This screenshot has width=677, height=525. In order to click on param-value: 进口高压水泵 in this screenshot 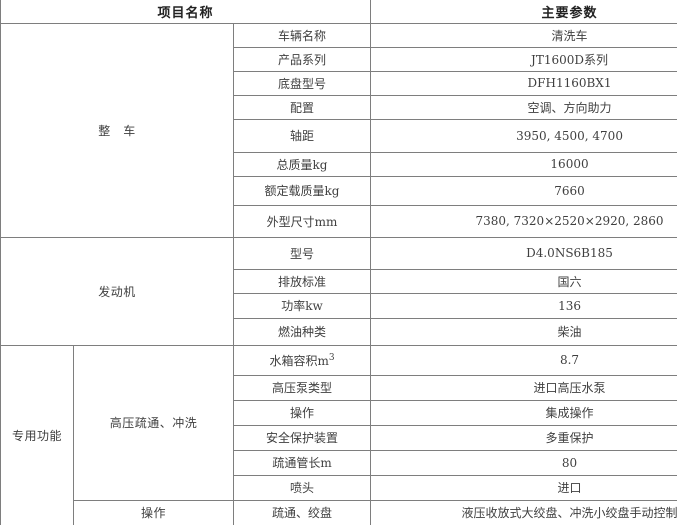, I will do `click(523, 387)`.